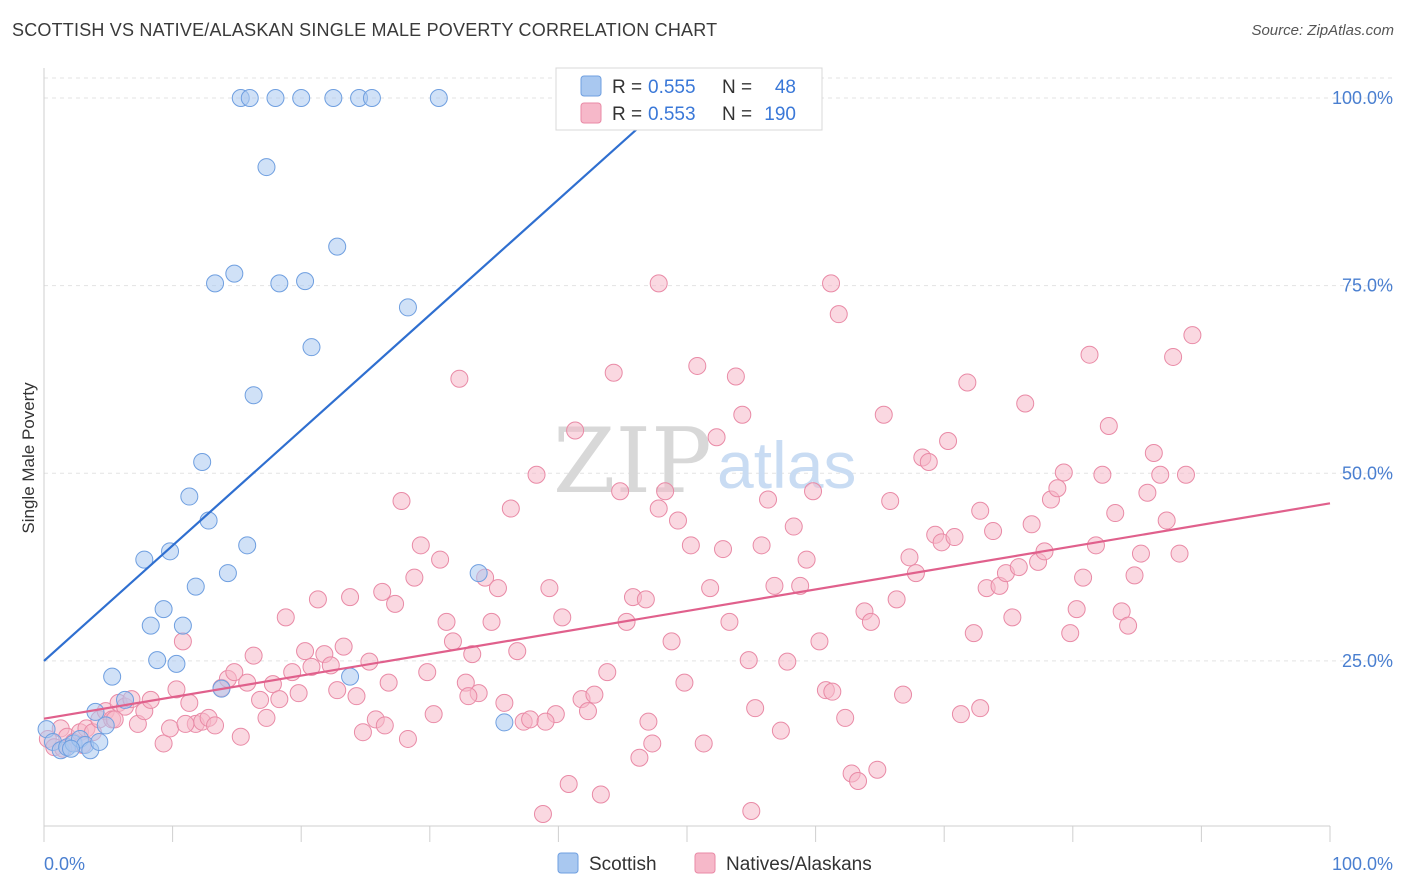 This screenshot has height=892, width=1406. I want to click on x-tick-label: 100.0%, so click(1362, 864).